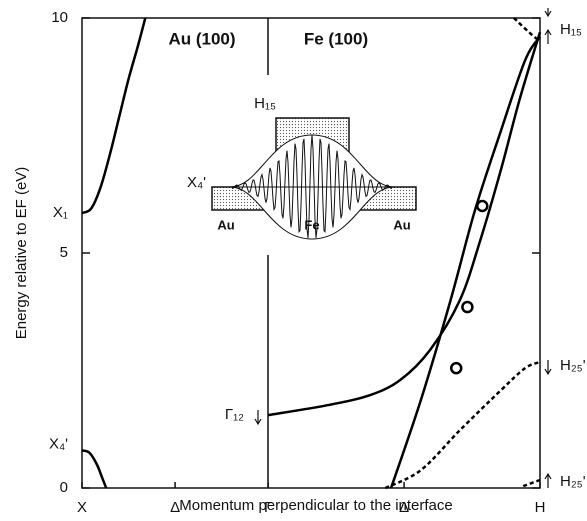  I want to click on annotation: Γ₁₂, so click(234, 414).